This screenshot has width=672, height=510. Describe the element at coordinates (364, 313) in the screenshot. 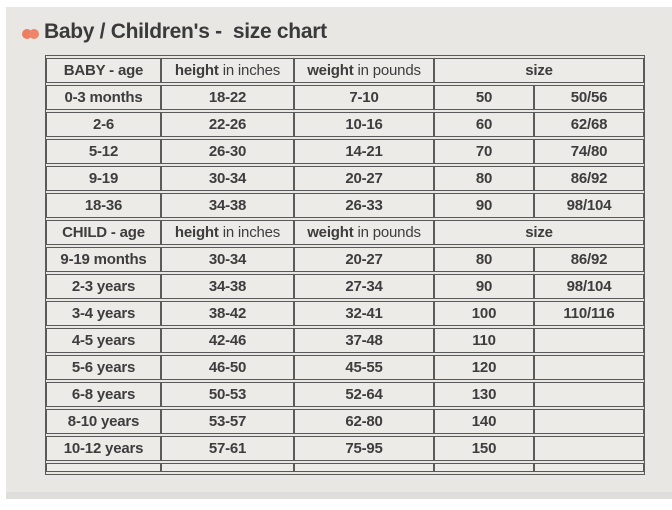

I see `cell-weight: 32-41` at that location.